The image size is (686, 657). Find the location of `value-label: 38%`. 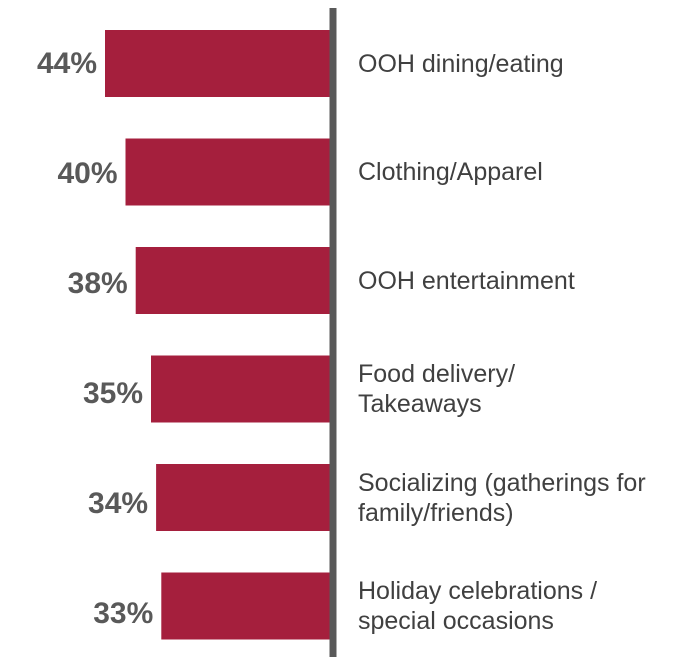

value-label: 38% is located at coordinates (97, 283).